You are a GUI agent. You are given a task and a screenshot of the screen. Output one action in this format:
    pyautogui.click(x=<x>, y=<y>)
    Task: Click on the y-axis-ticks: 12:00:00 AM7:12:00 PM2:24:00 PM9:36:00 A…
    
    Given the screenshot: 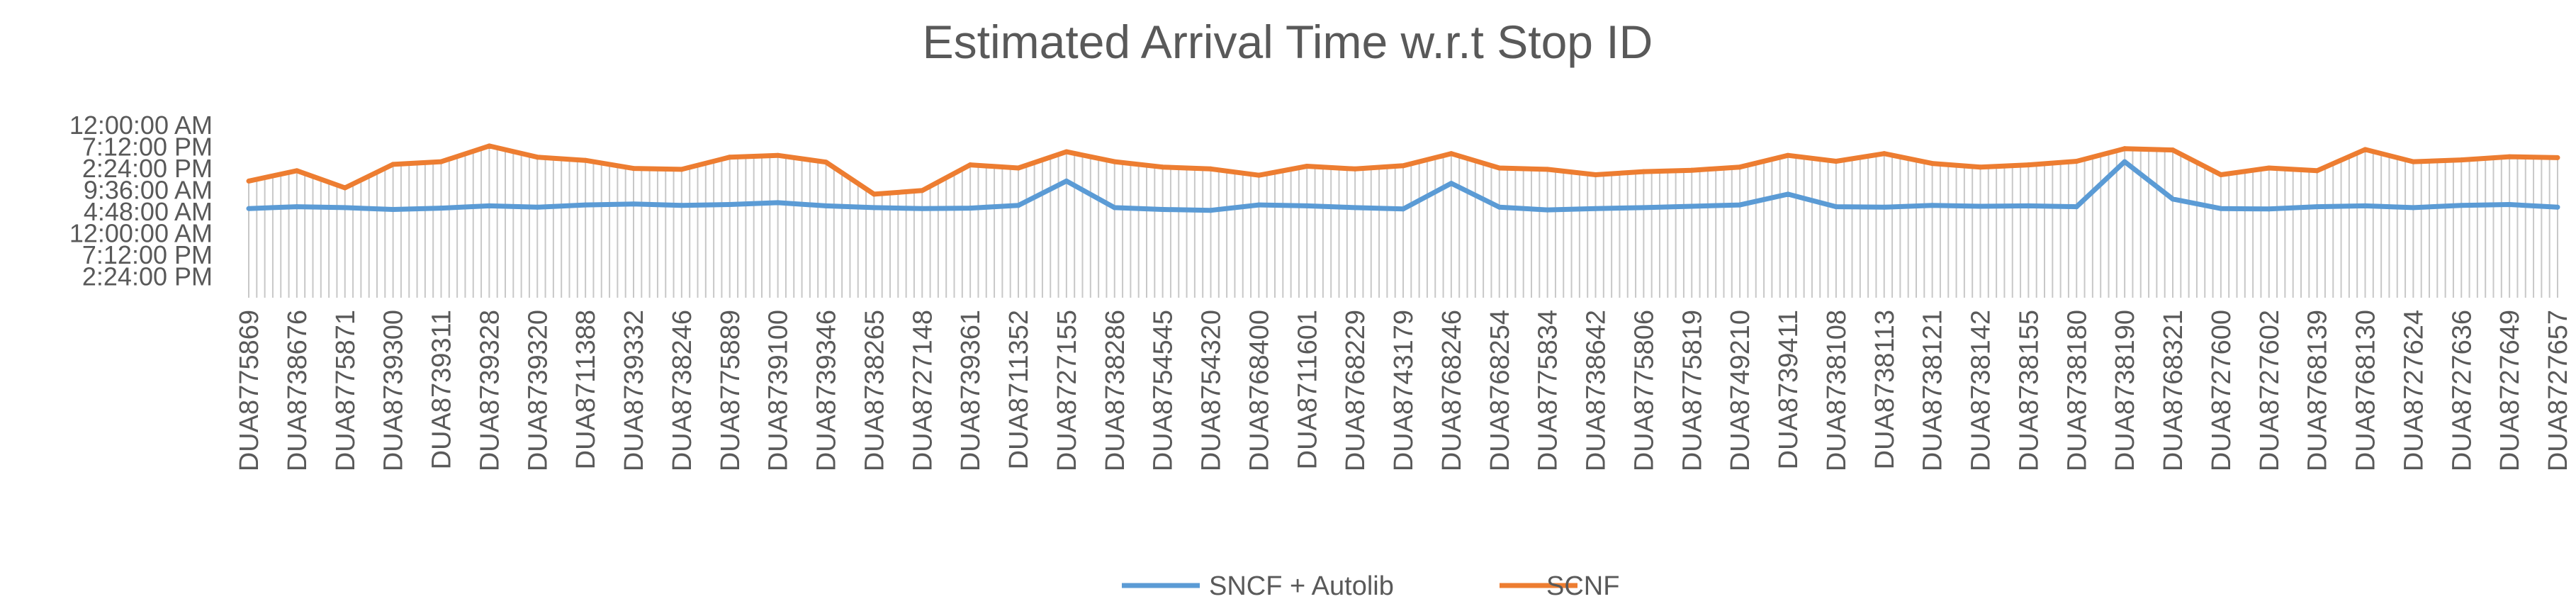 What is the action you would take?
    pyautogui.click(x=141, y=201)
    